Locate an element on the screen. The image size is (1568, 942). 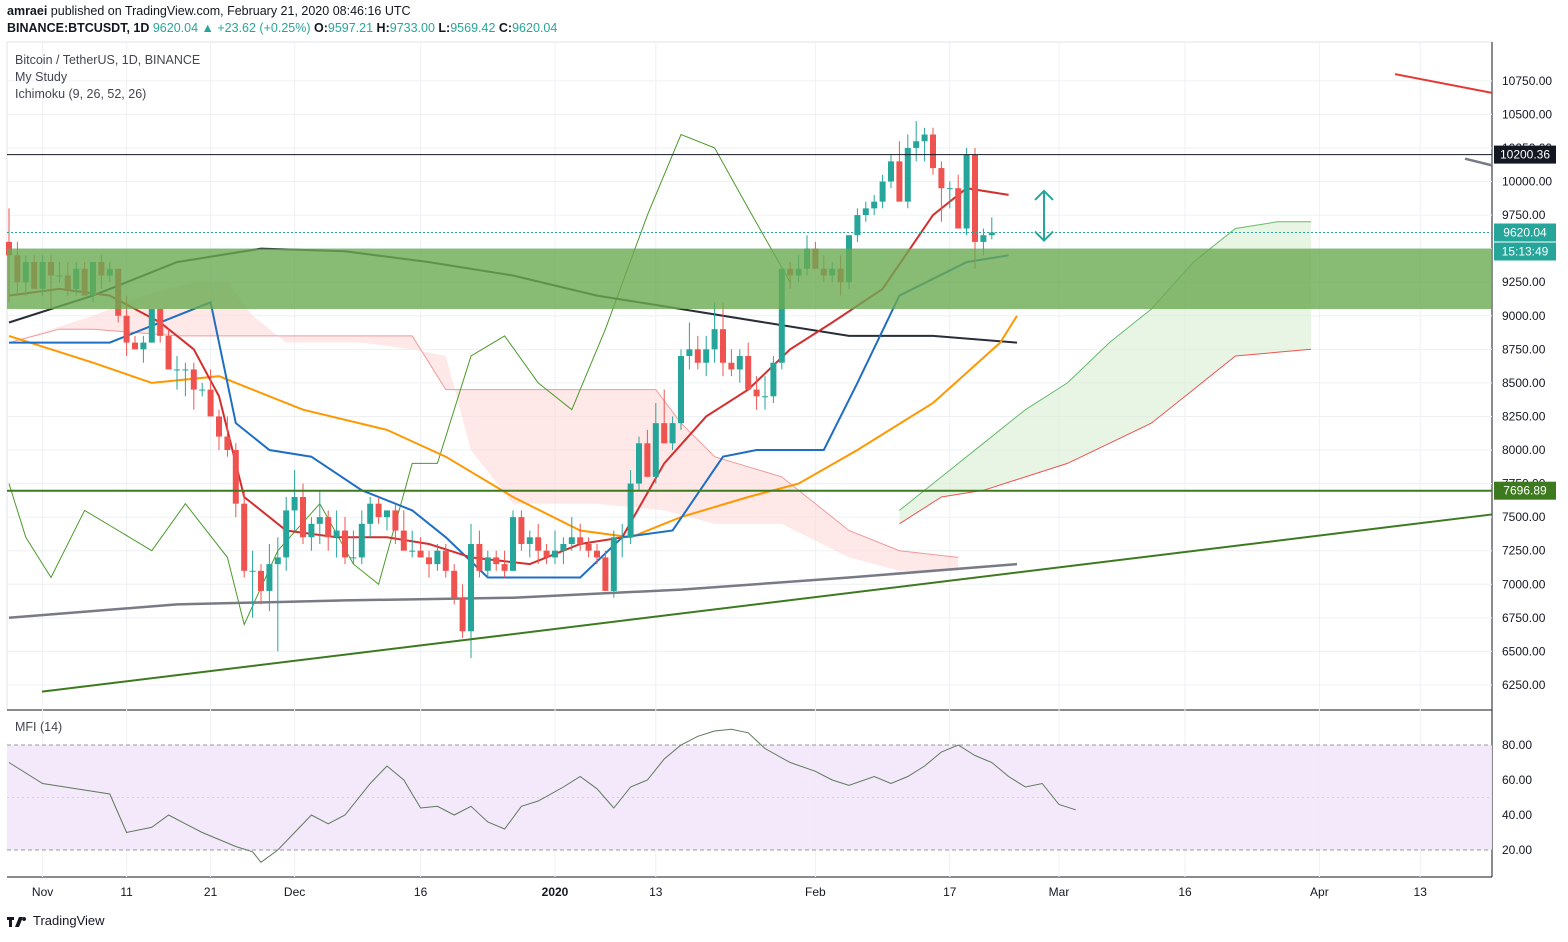
x-tick-label: 2020 is located at coordinates (555, 892).